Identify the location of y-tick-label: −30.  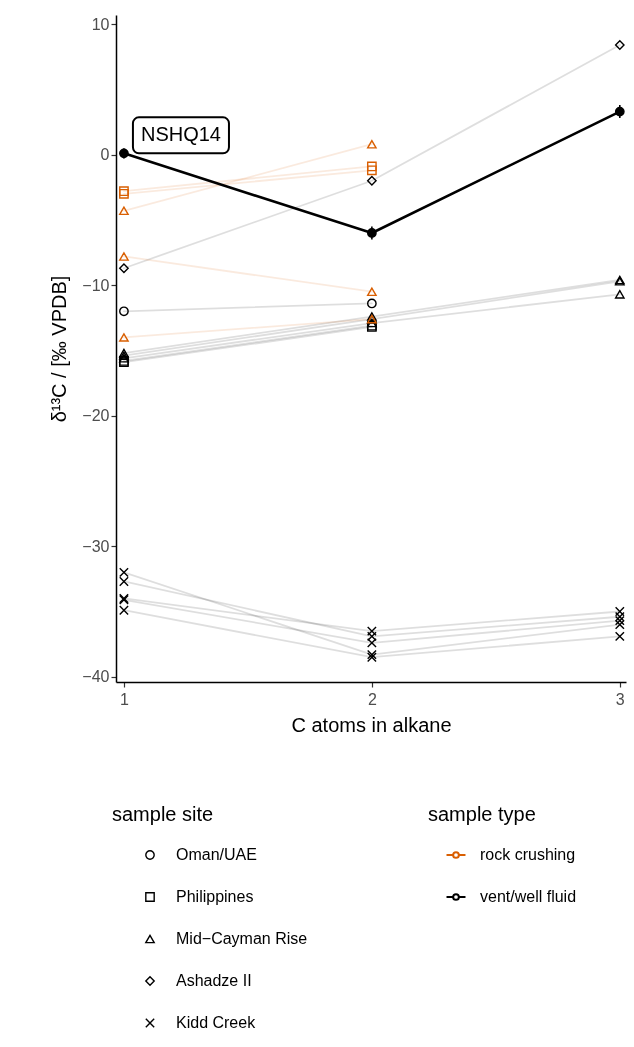
(96, 546).